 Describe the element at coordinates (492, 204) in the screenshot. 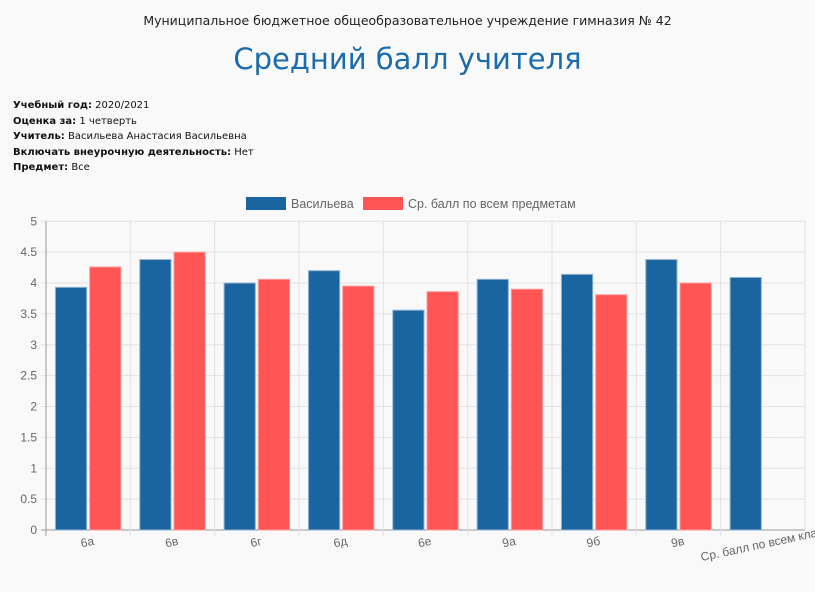

I see `legend-label: Ср. балл по всем предметам` at that location.